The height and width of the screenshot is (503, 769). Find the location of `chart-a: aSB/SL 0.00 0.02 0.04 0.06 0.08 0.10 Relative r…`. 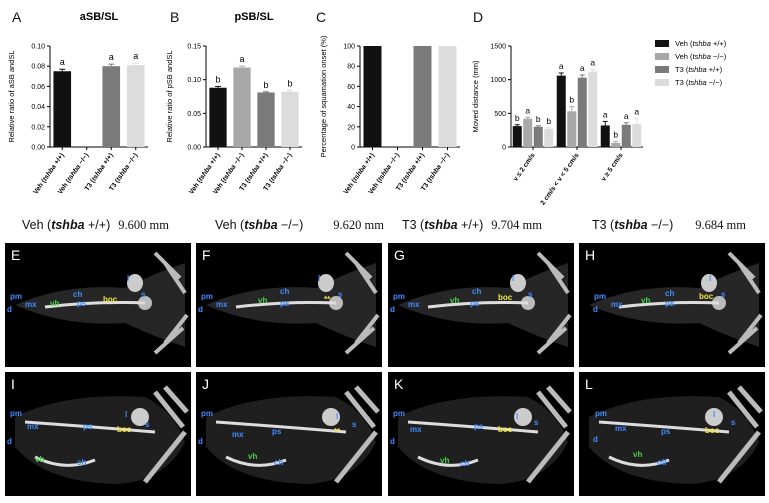

chart-a: aSB/SL 0.00 0.02 0.04 0.06 0.08 0.10 Relative r… is located at coordinates (77, 103).